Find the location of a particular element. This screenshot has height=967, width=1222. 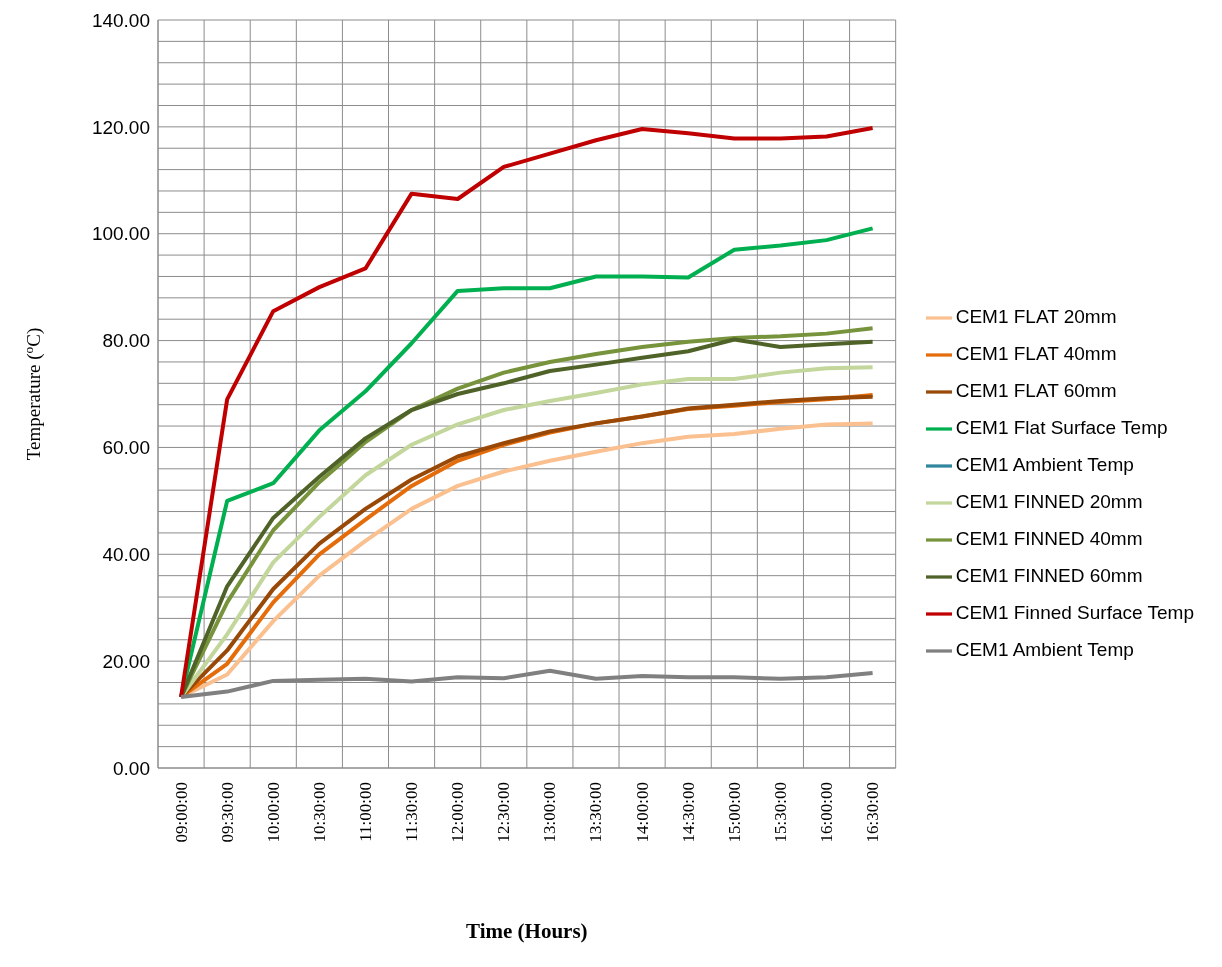

x-tick-label: 13:00:00 is located at coordinates (550, 812).